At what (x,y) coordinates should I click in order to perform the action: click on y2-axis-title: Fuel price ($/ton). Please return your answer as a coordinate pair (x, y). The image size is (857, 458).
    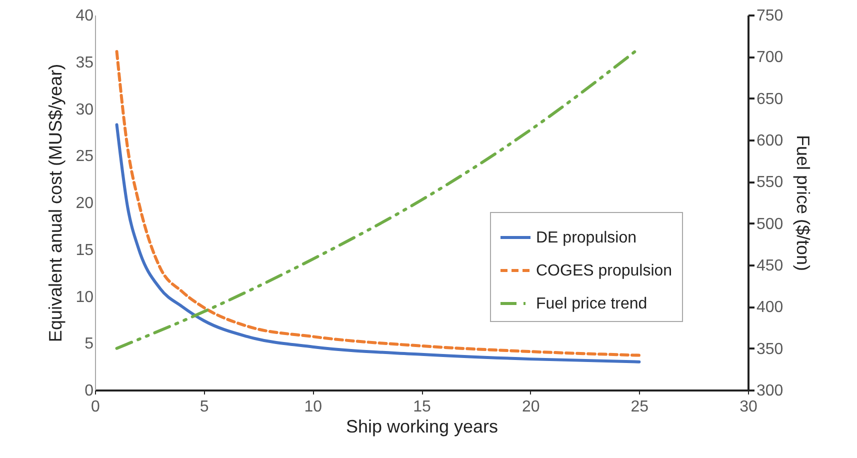
    Looking at the image, I should click on (803, 203).